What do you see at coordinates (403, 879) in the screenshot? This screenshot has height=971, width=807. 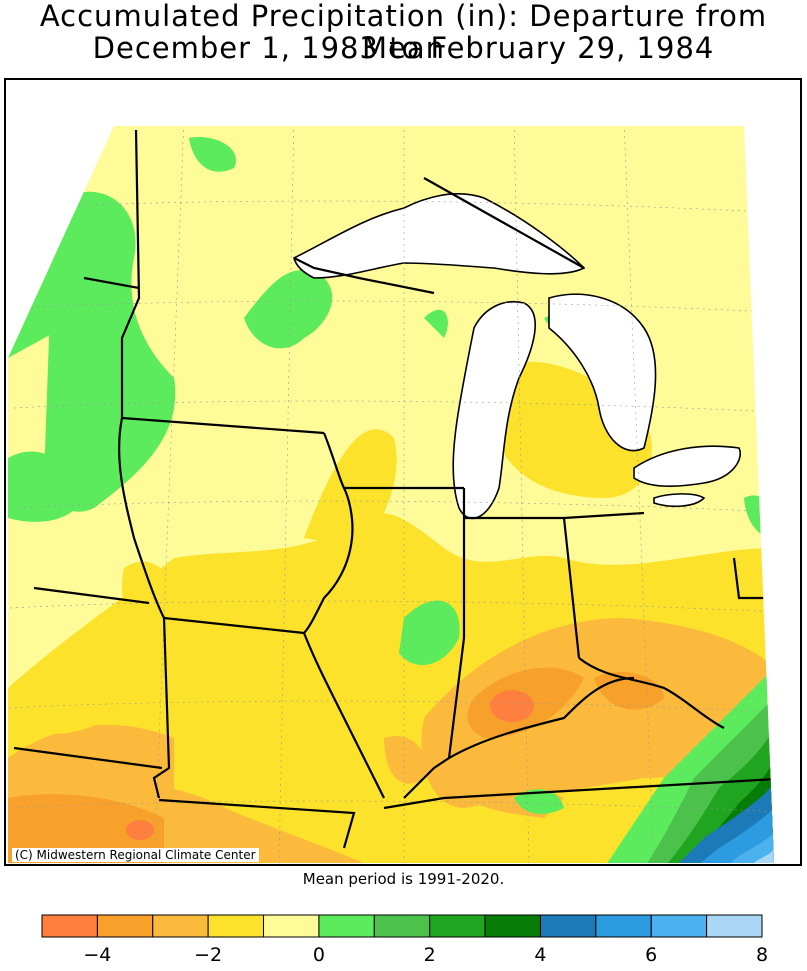 I see `mean-period-note: Mean period is 1991-2020.` at bounding box center [403, 879].